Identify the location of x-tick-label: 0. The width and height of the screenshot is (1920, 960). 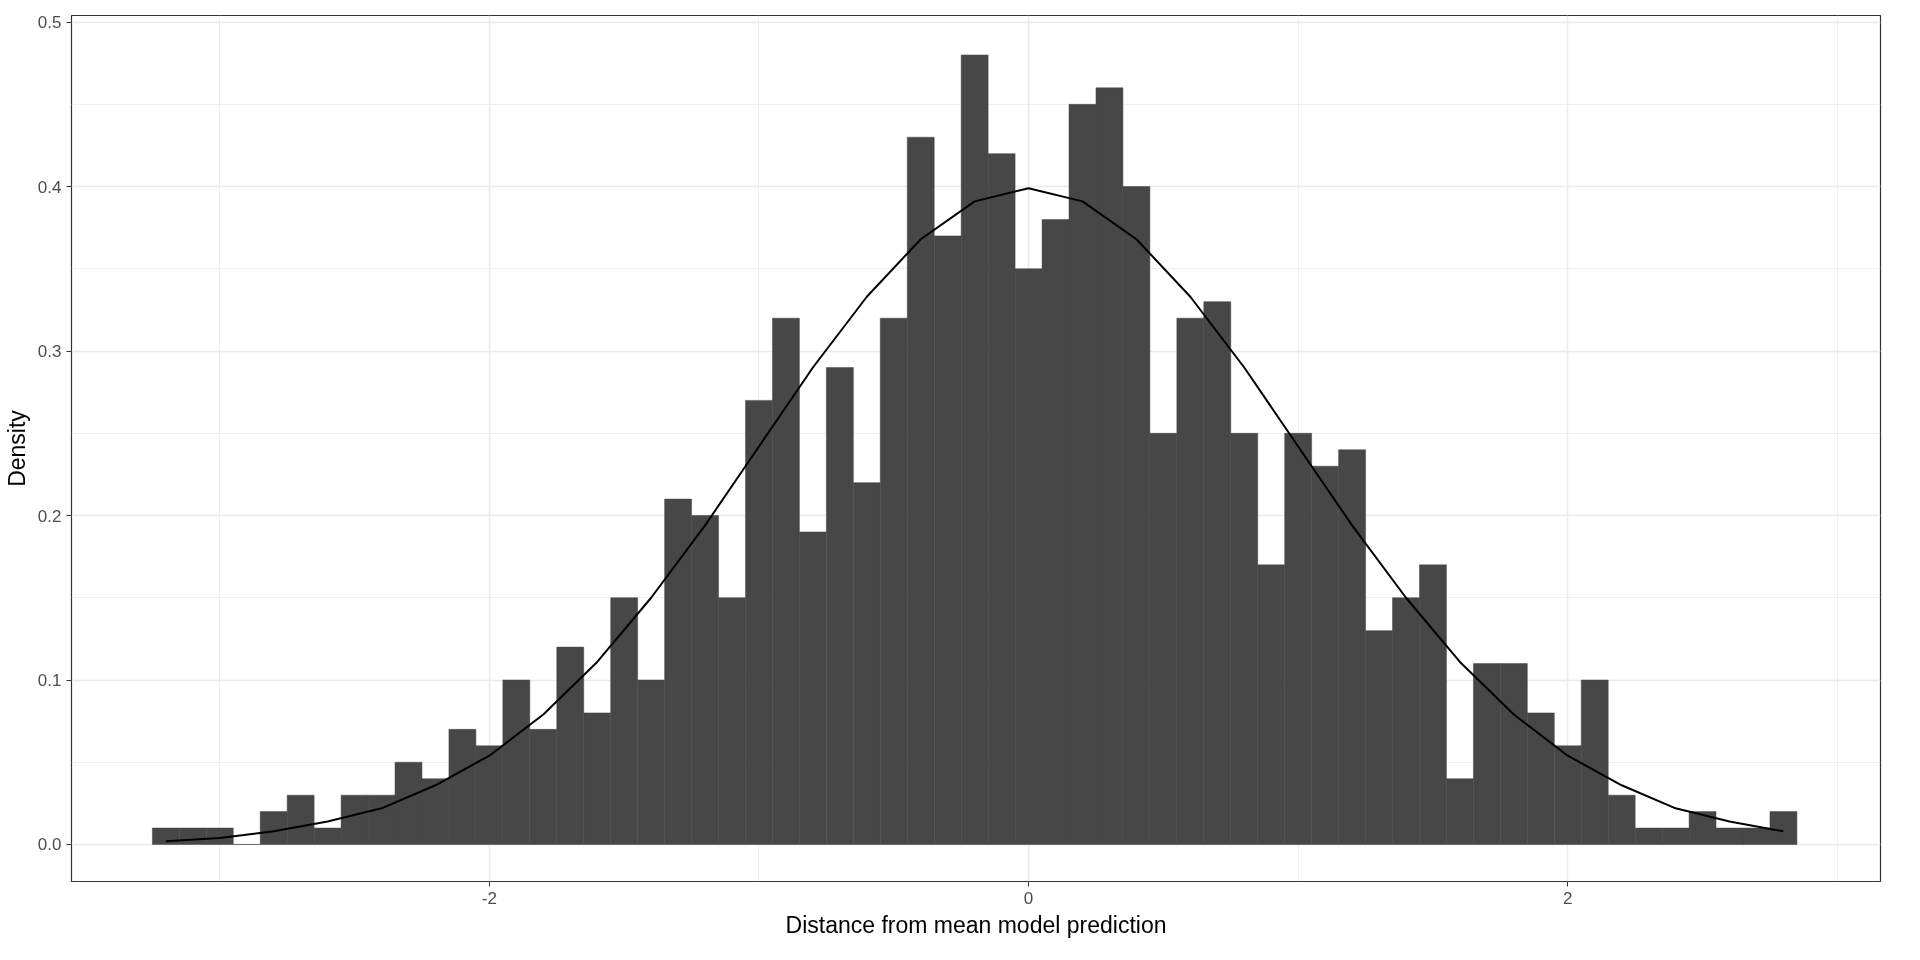
(1028, 898).